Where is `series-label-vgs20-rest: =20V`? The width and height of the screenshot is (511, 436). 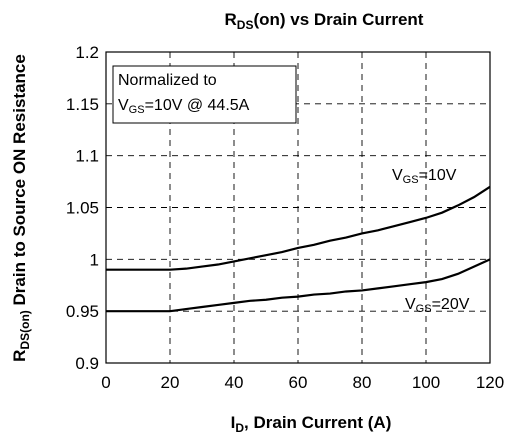 series-label-vgs20-rest: =20V is located at coordinates (451, 304).